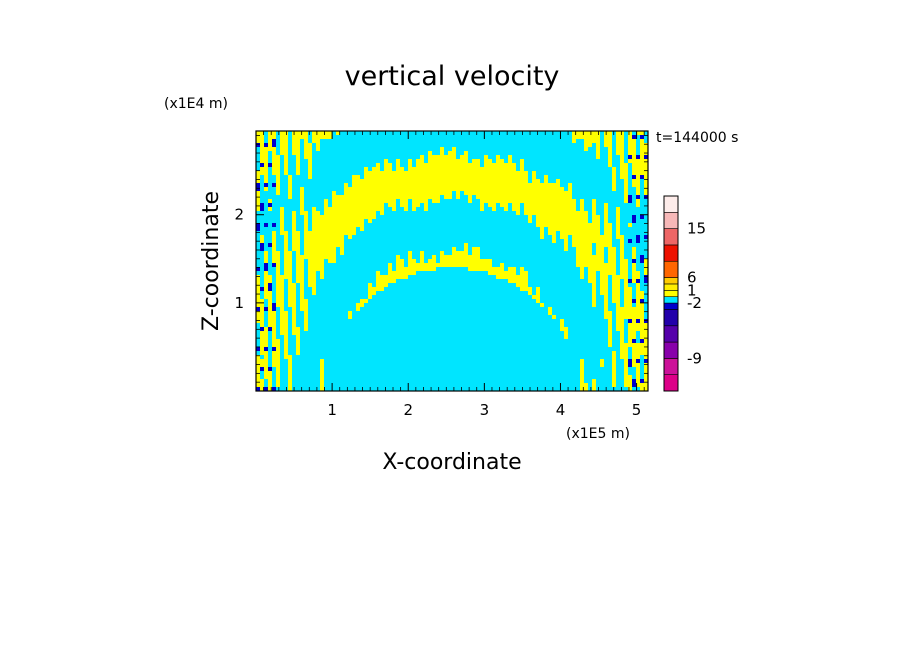  What do you see at coordinates (671, 300) in the screenshot?
I see `colorbar-level` at bounding box center [671, 300].